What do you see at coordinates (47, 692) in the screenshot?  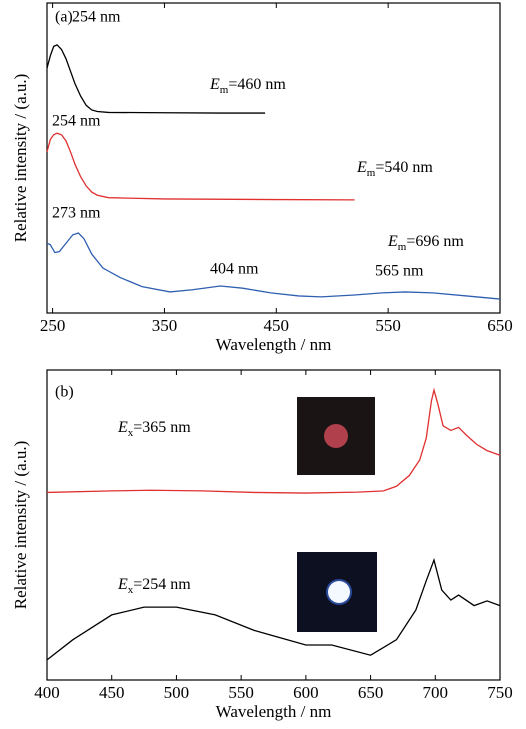 I see `x-tick-label: 400` at bounding box center [47, 692].